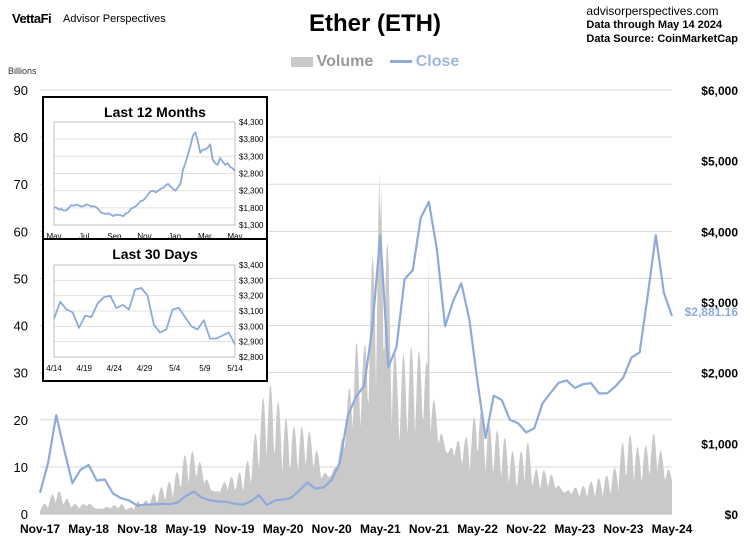 Image resolution: width=750 pixels, height=544 pixels. What do you see at coordinates (332, 529) in the screenshot?
I see `x-tick-label: Nov-20` at bounding box center [332, 529].